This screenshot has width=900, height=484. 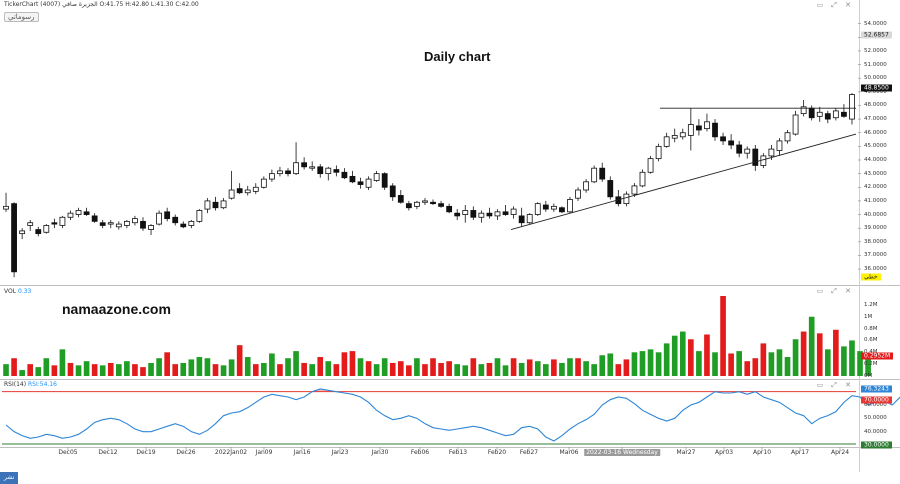 What do you see at coordinates (875, 228) in the screenshot?
I see `price-axis-tick: 39.0000` at bounding box center [875, 228].